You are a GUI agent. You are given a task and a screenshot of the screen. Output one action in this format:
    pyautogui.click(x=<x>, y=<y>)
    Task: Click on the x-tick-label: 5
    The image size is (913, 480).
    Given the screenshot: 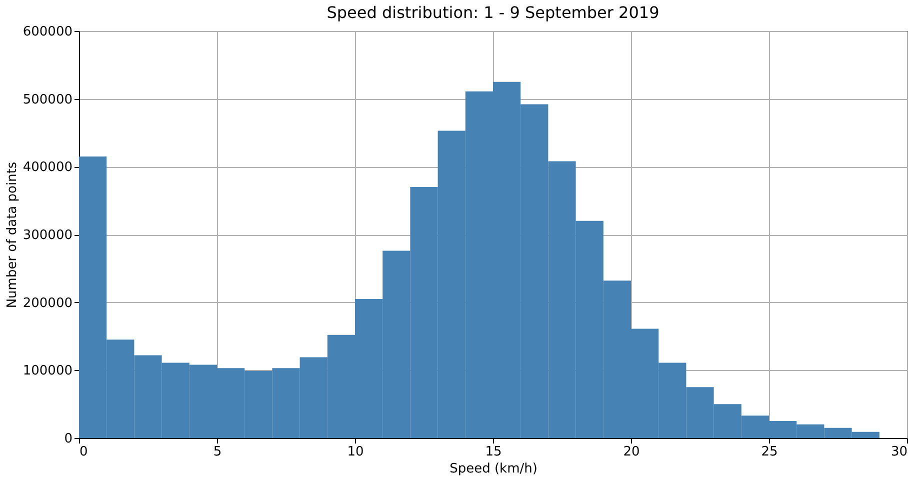 What is the action you would take?
    pyautogui.click(x=217, y=452)
    